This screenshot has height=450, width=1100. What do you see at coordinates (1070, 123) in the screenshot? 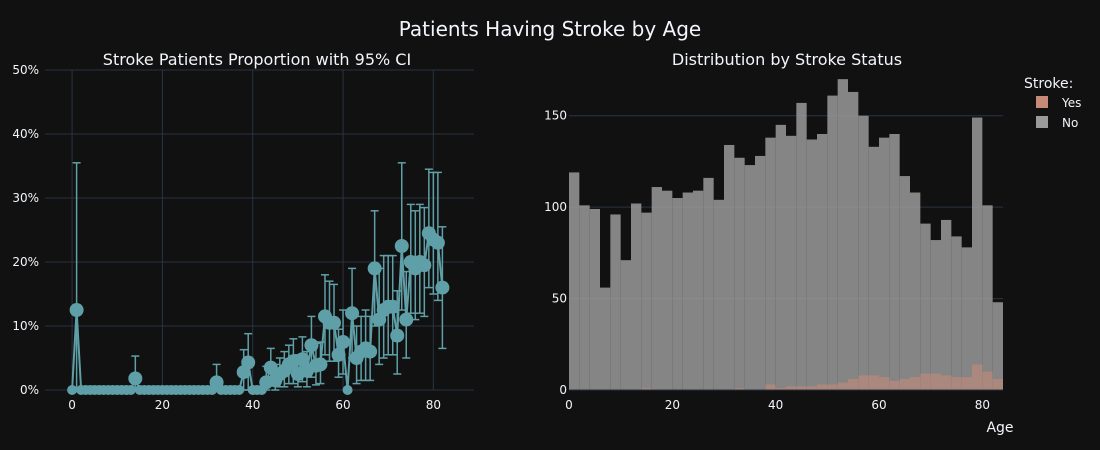
I see `legend-label-no: No` at bounding box center [1070, 123].